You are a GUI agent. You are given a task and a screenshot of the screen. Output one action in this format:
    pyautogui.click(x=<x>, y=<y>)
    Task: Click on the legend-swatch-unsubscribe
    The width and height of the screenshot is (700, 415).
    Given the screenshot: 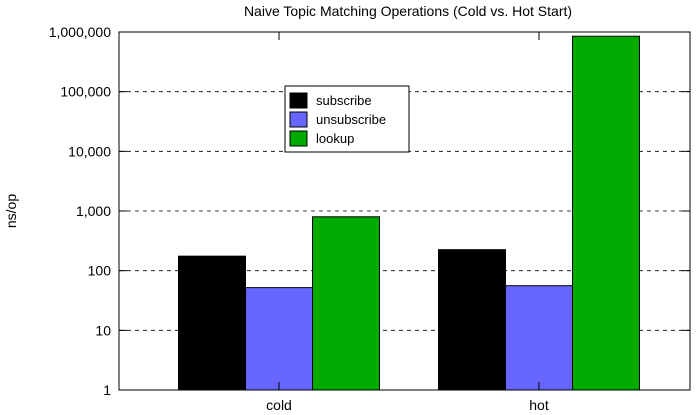 What is the action you would take?
    pyautogui.click(x=298, y=119)
    